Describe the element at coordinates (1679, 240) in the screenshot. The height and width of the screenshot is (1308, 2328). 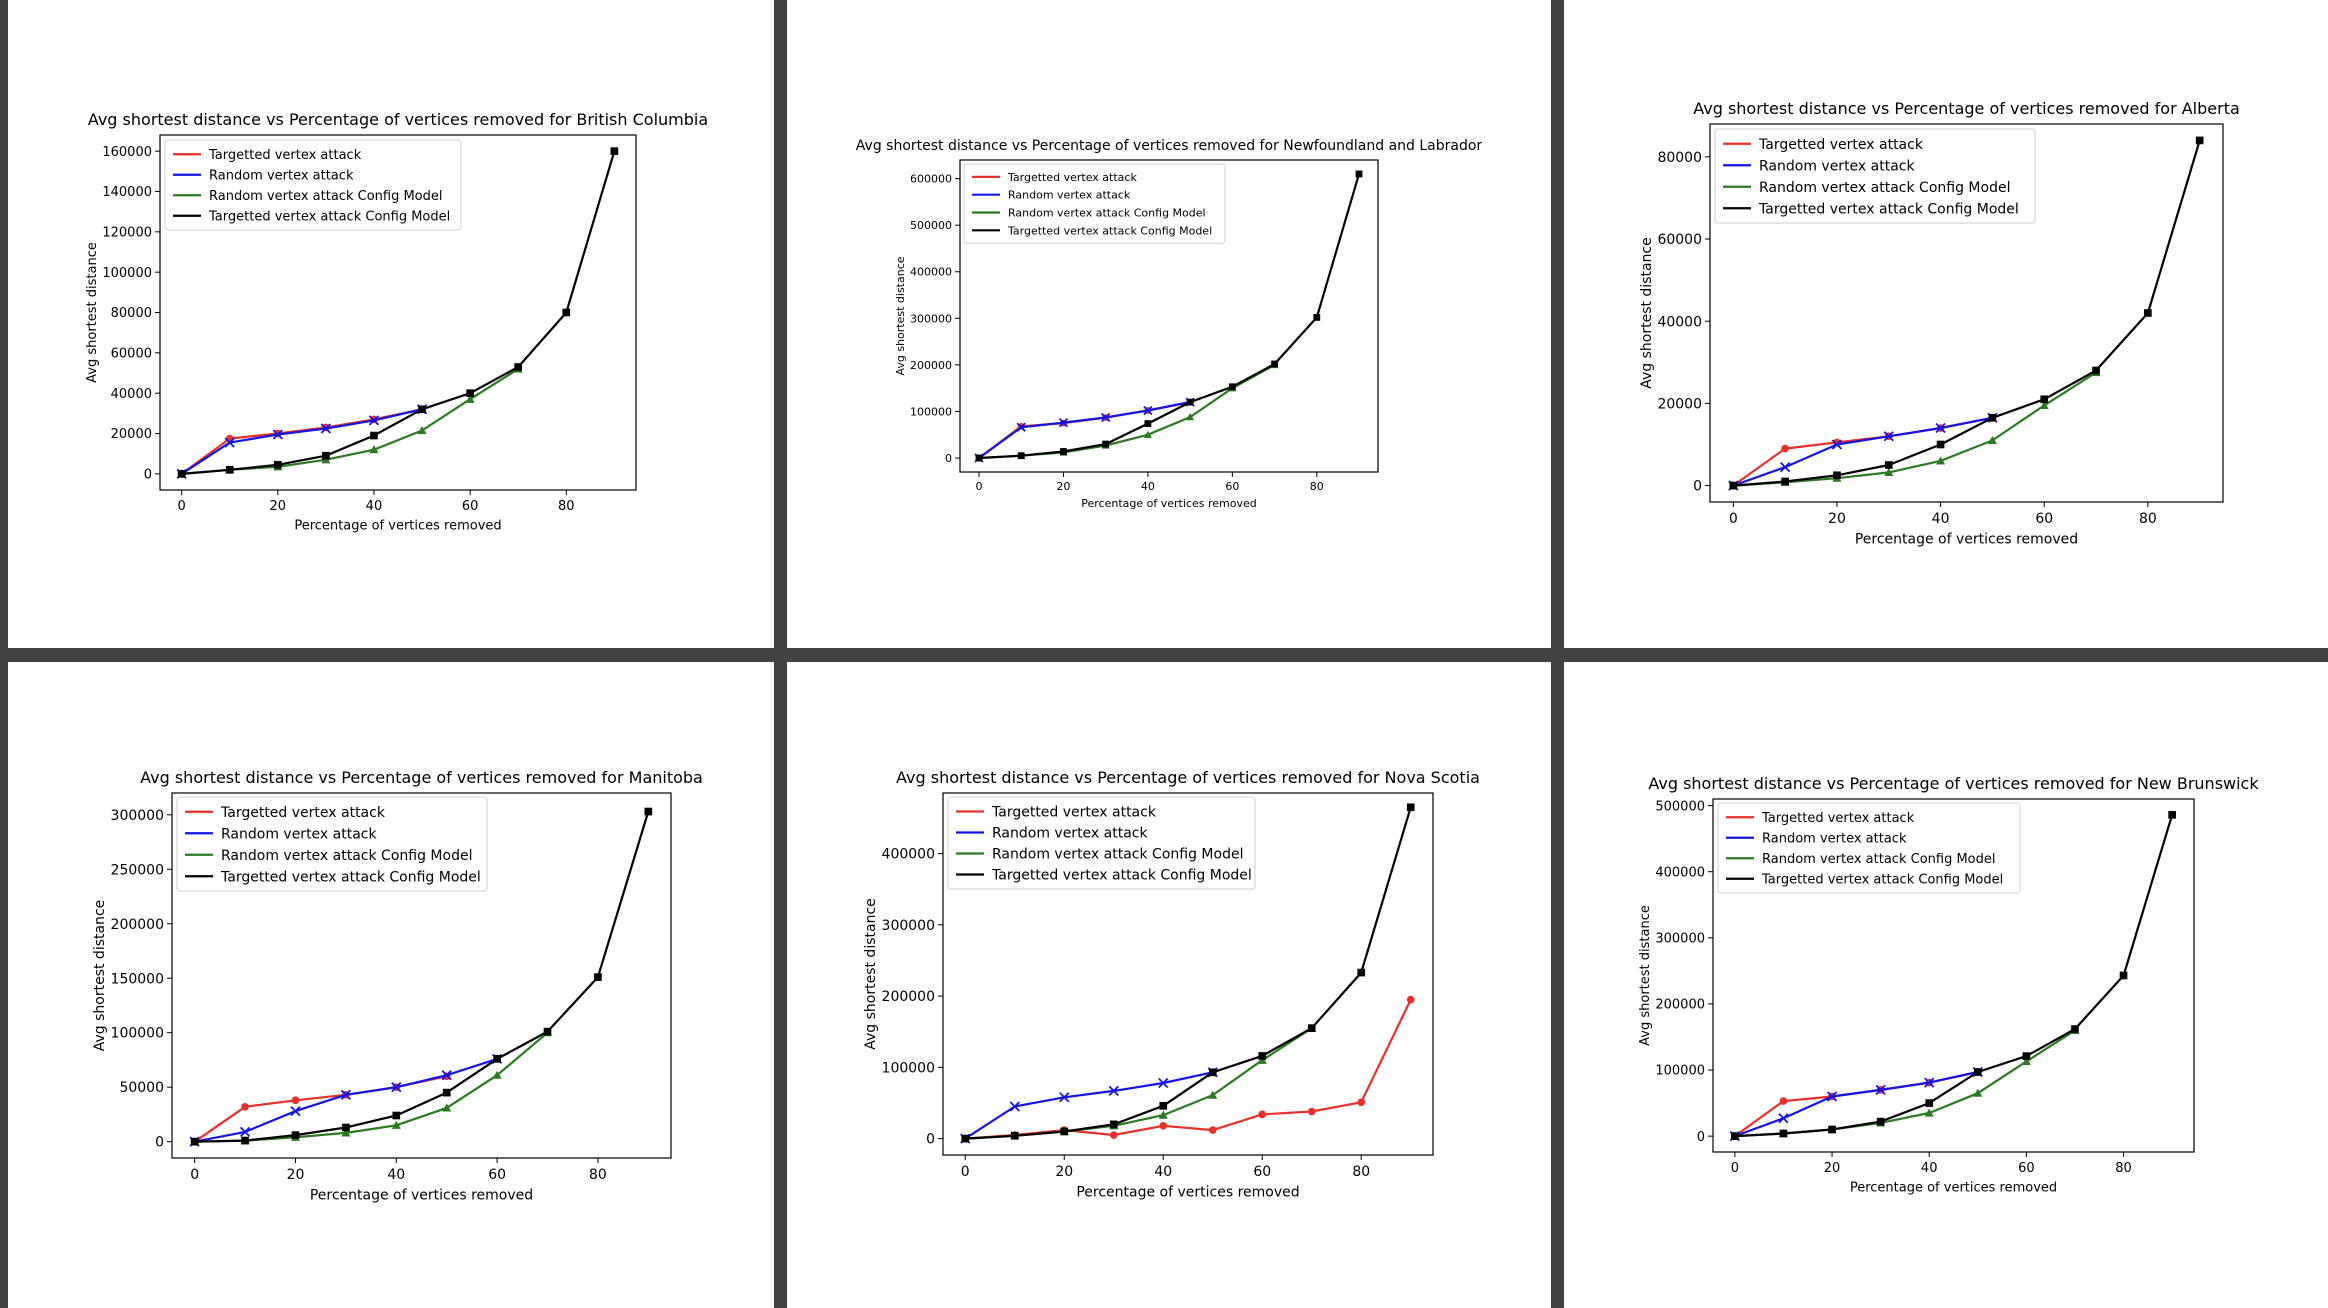
I see `y-tick-label: 60000` at that location.